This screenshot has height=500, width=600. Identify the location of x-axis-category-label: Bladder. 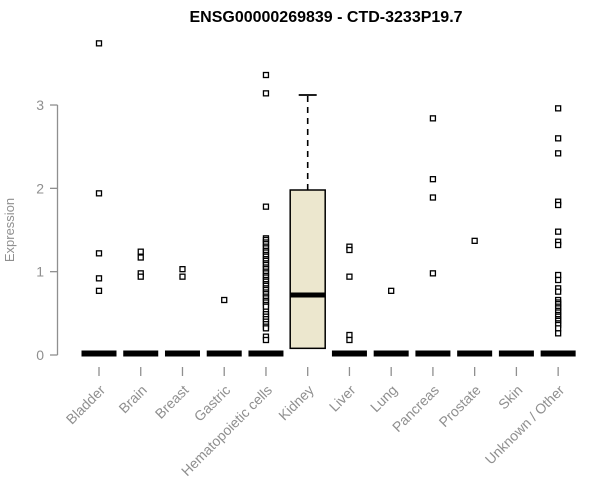
(86, 405).